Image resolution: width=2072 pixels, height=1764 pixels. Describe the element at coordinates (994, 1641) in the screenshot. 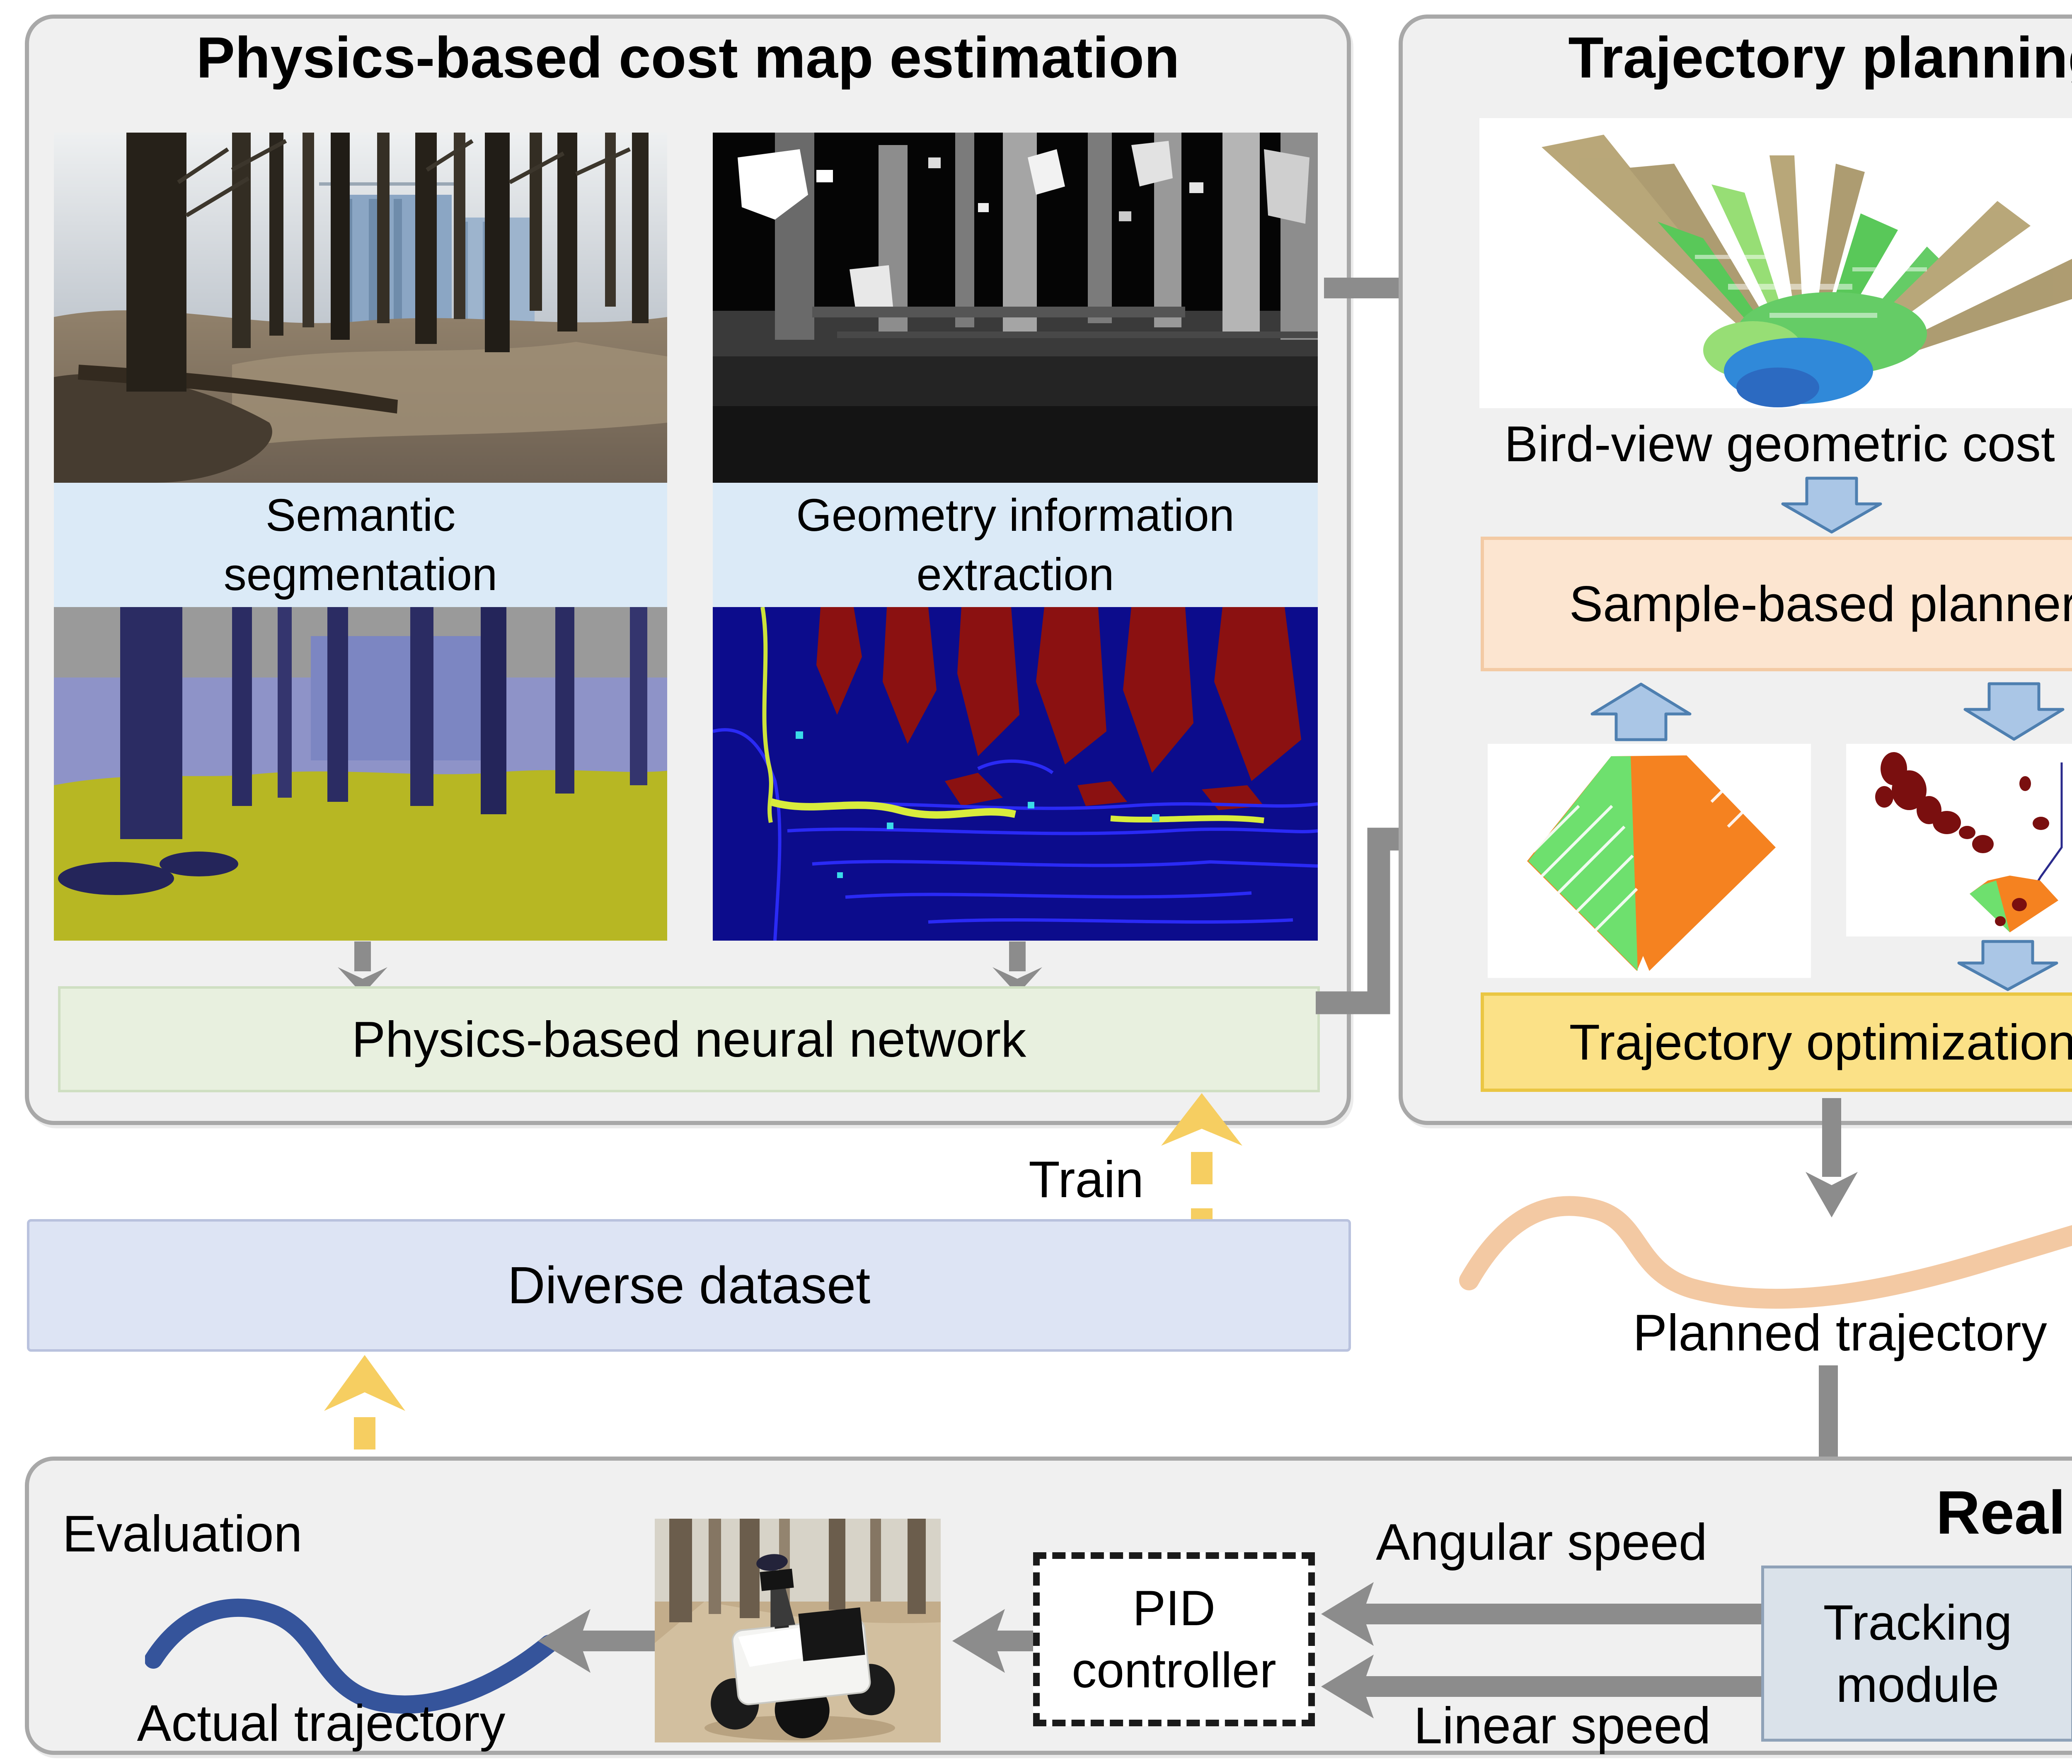

I see `arrow-pid-to-robot` at that location.